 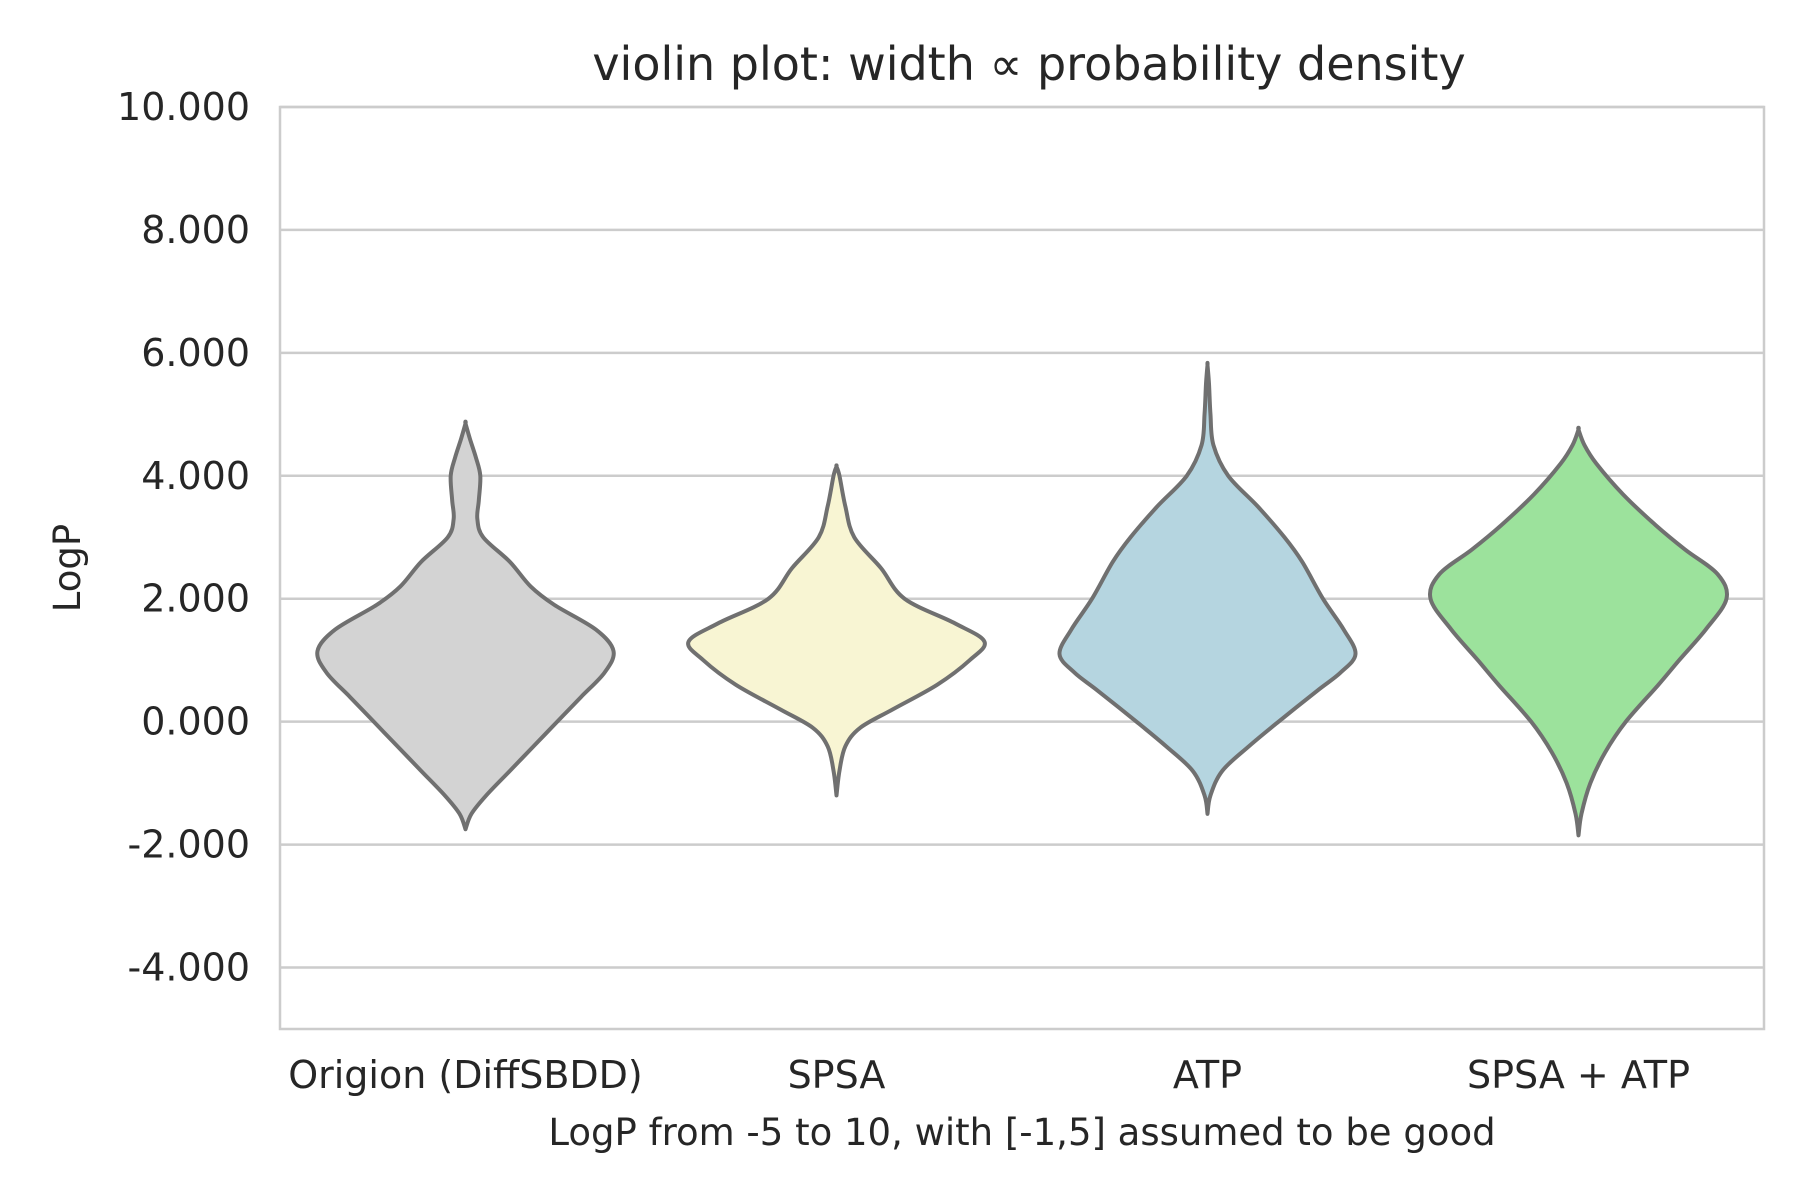 What do you see at coordinates (1207, 588) in the screenshot?
I see `violin-atp` at bounding box center [1207, 588].